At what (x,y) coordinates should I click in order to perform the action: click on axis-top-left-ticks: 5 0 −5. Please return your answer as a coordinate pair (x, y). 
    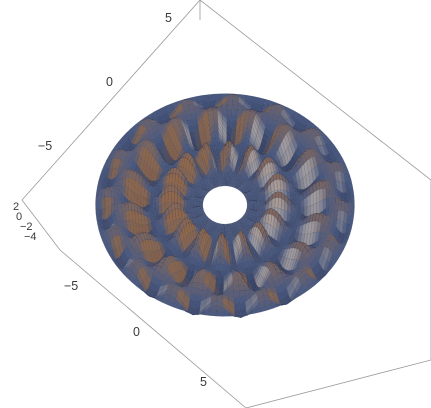
    Looking at the image, I should click on (105, 82).